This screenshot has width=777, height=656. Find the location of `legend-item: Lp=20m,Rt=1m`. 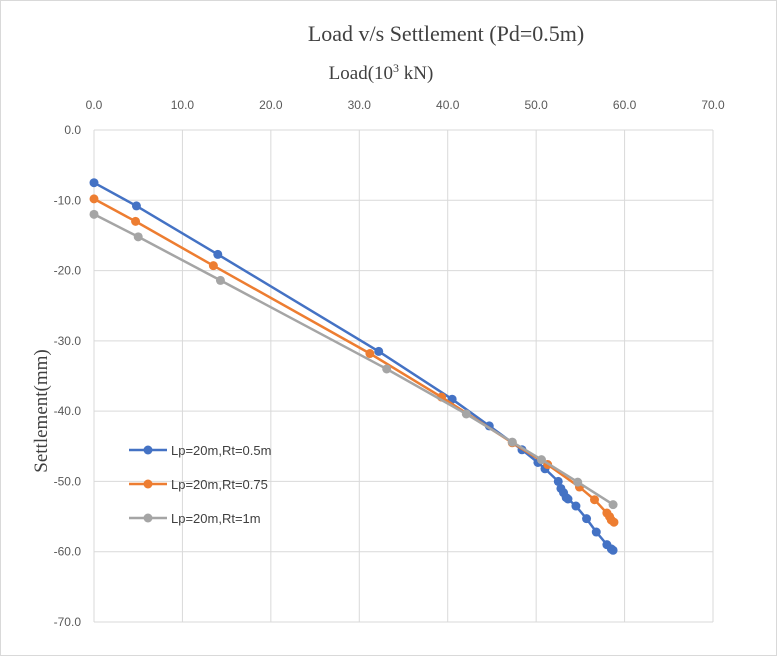

legend-item: Lp=20m,Rt=1m is located at coordinates (195, 518).